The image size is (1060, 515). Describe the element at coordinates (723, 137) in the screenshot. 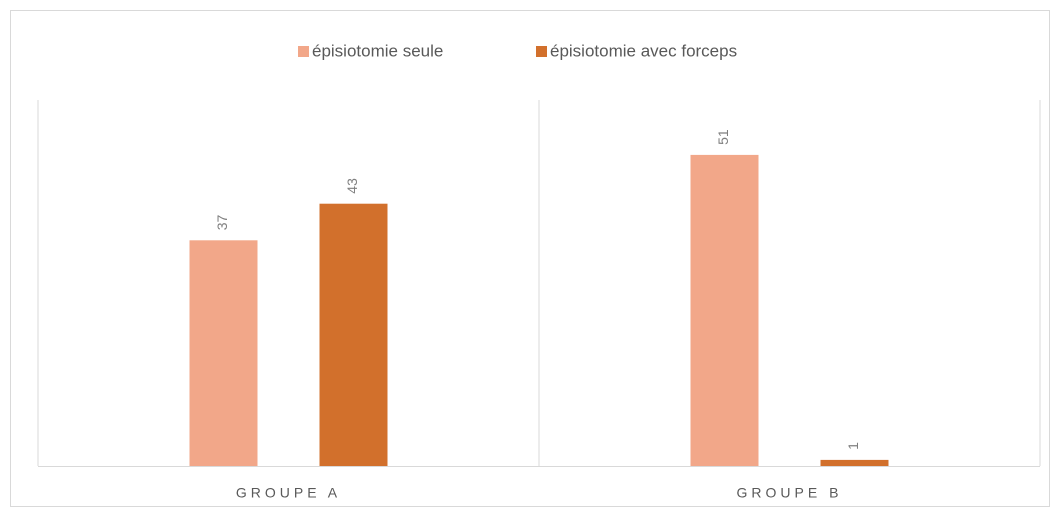

I see `data-label: 51` at that location.